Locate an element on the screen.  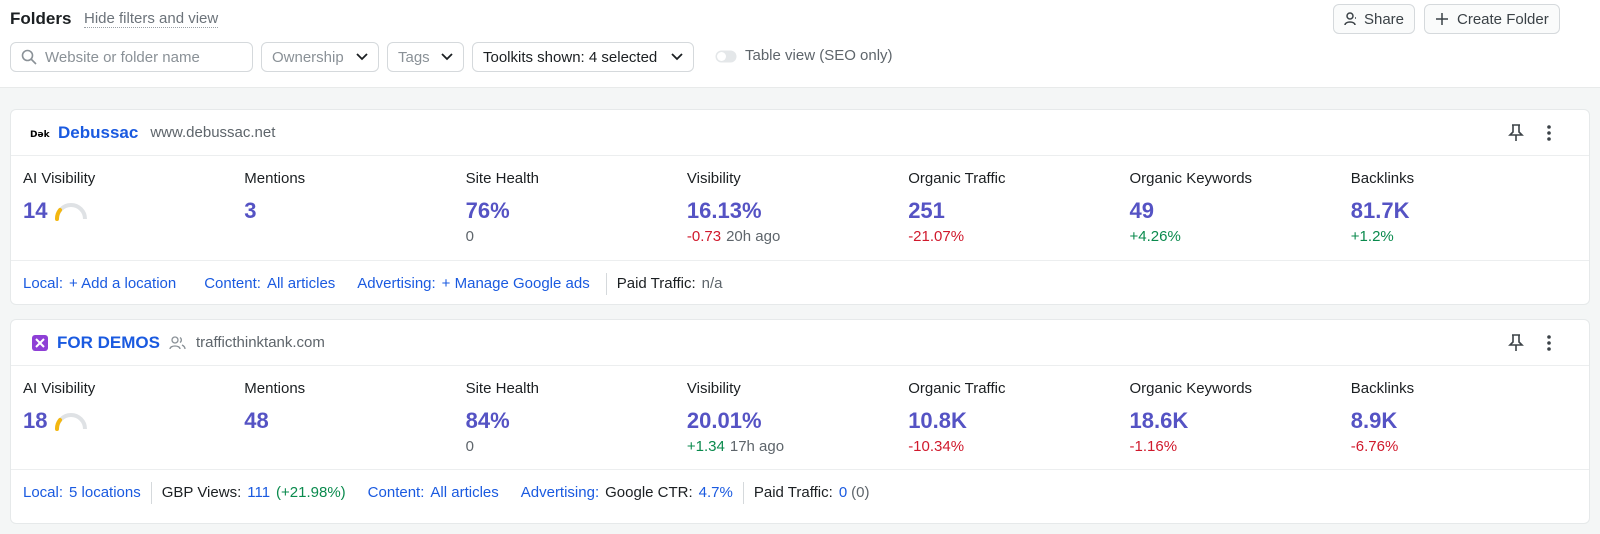
metric: Organic Keywords 18.6K -1.16% is located at coordinates (1240, 417).